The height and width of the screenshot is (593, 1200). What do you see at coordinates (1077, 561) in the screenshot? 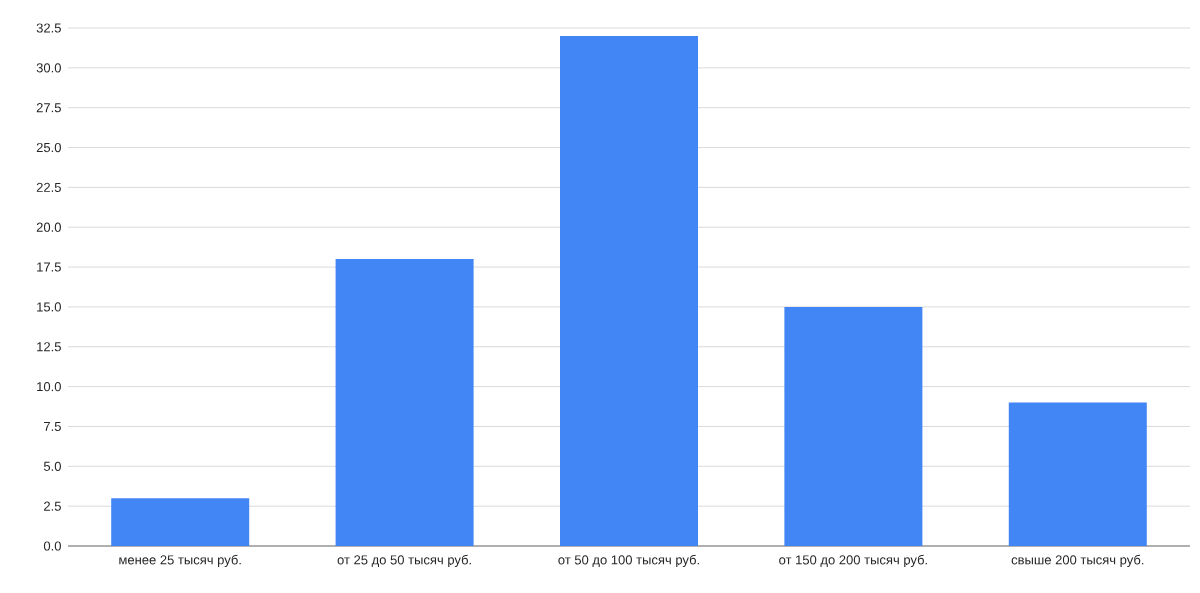
I see `x-tick-label: свыше 200 тысяч руб.` at bounding box center [1077, 561].